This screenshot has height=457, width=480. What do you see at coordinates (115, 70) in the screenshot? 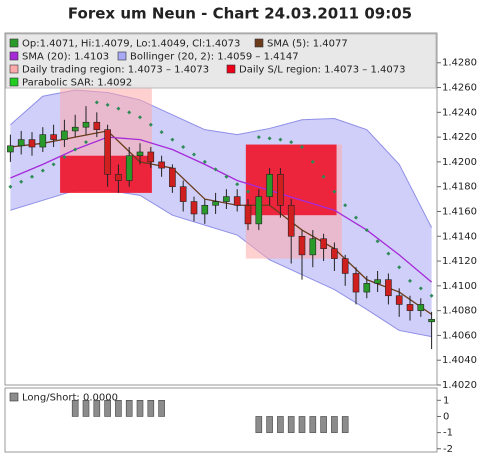
I see `legend-label: Daily trading region: 1.4073 – 1.4073` at bounding box center [115, 70].